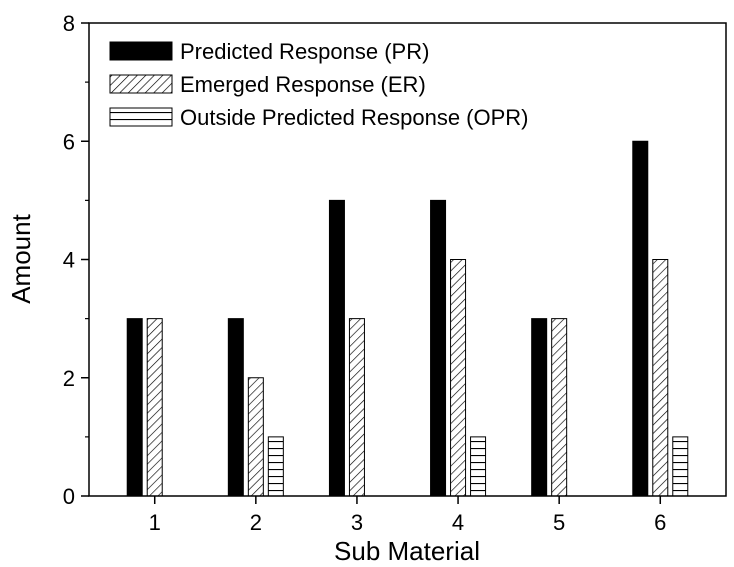 The height and width of the screenshot is (567, 734). Describe the element at coordinates (660, 522) in the screenshot. I see `x-tick-label: 6` at that location.